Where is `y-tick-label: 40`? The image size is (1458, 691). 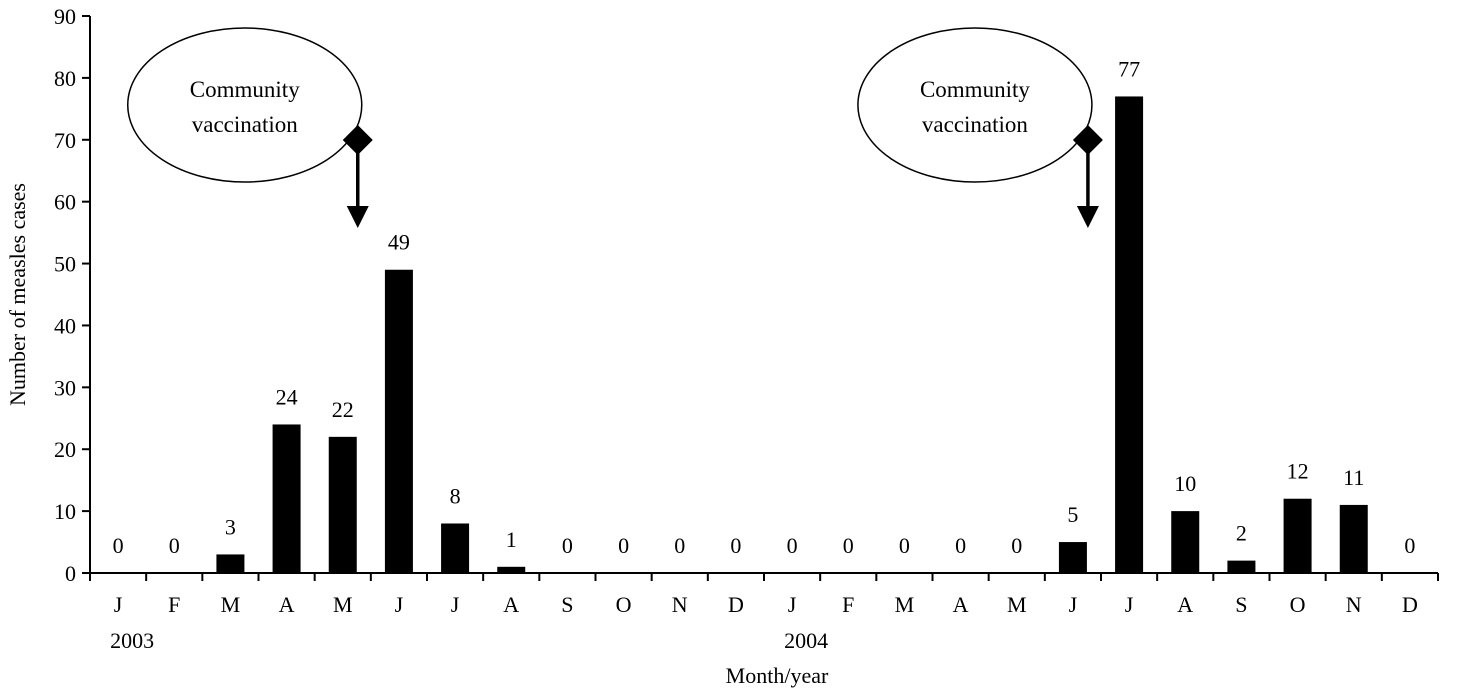 y-tick-label: 40 is located at coordinates (65, 325).